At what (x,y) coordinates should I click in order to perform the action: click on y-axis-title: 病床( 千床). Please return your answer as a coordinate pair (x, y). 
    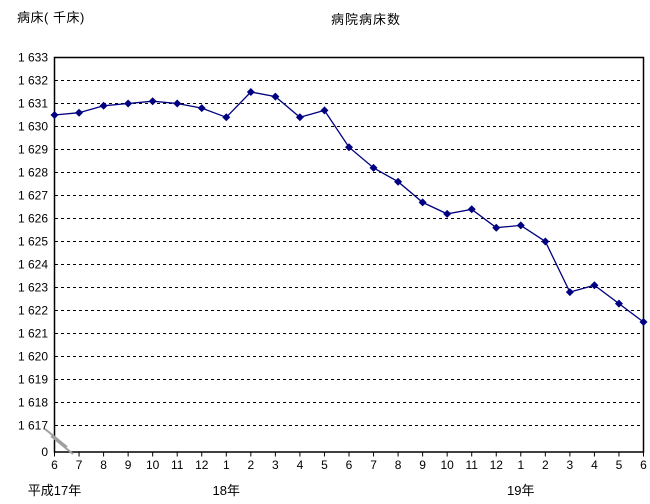
    Looking at the image, I should click on (51, 17).